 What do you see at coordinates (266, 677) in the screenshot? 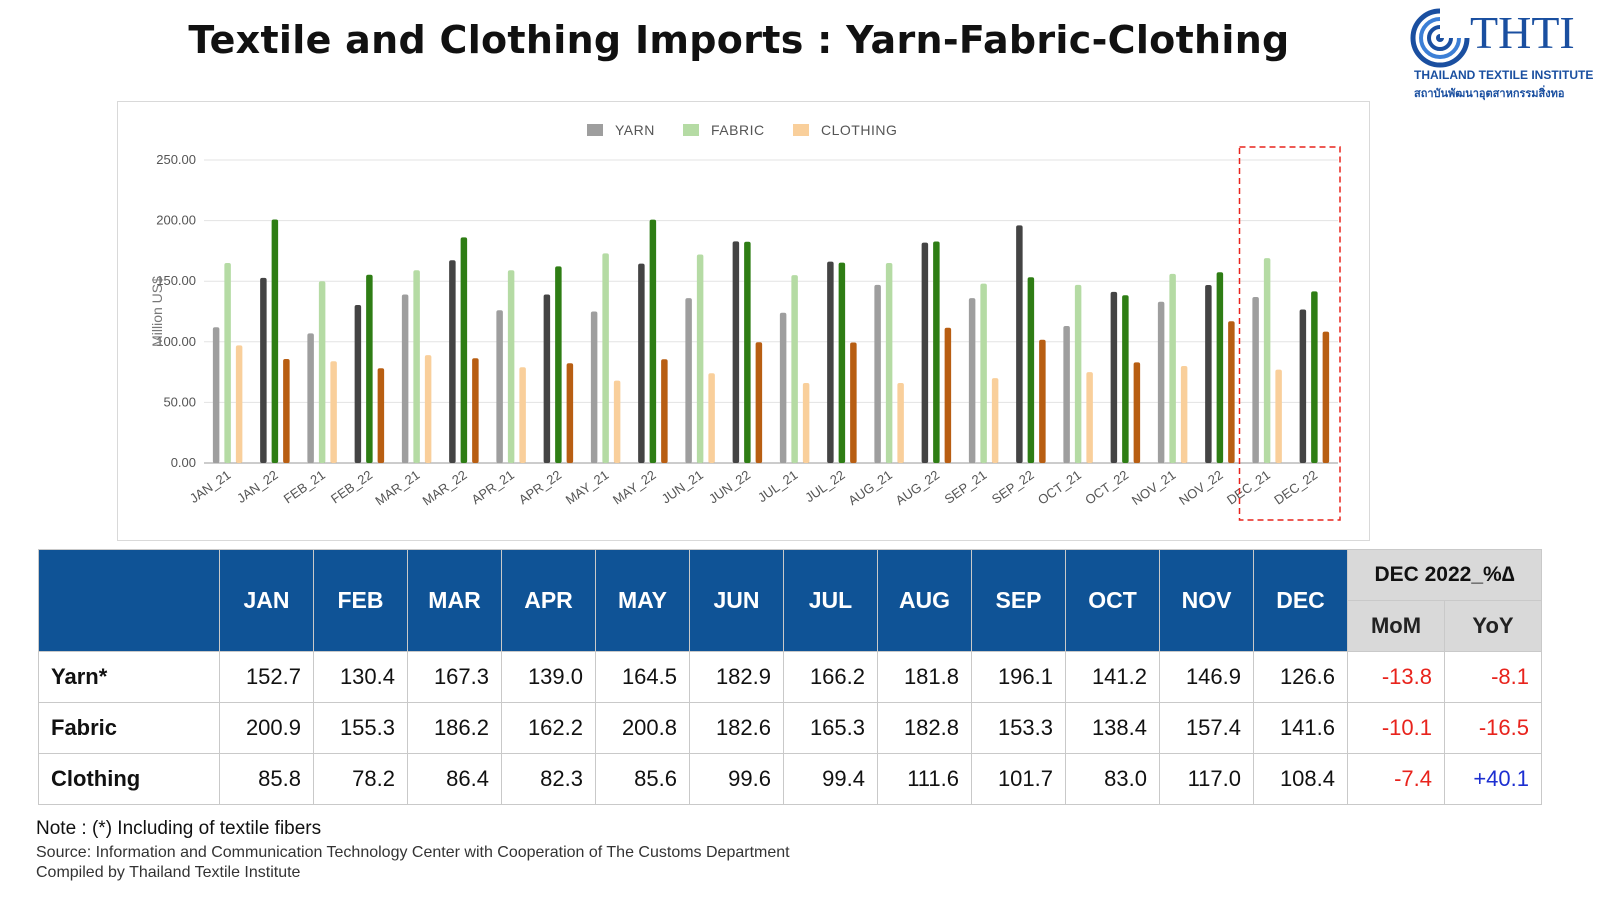
I see `table-cell: 152.7` at bounding box center [266, 677].